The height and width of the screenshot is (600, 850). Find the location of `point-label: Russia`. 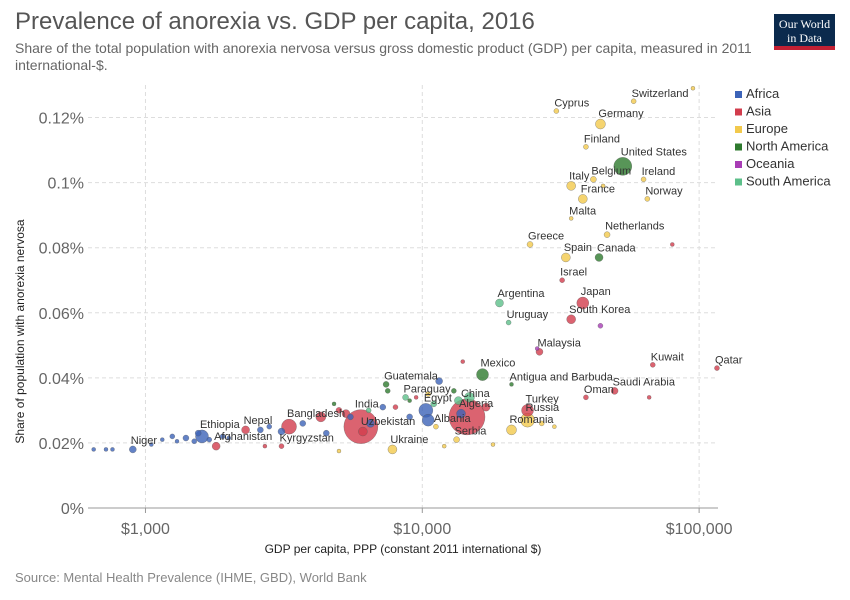

point-label: Russia is located at coordinates (543, 408).